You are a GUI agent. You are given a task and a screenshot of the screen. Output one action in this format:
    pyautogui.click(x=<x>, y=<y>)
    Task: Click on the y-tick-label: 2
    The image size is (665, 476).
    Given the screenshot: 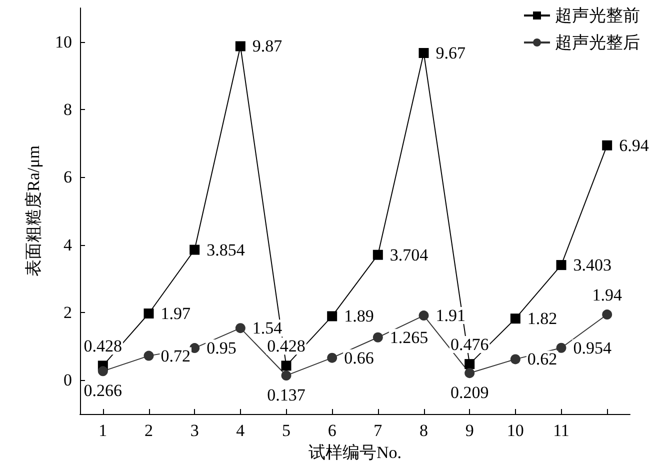 What is the action you would take?
    pyautogui.click(x=68, y=312)
    